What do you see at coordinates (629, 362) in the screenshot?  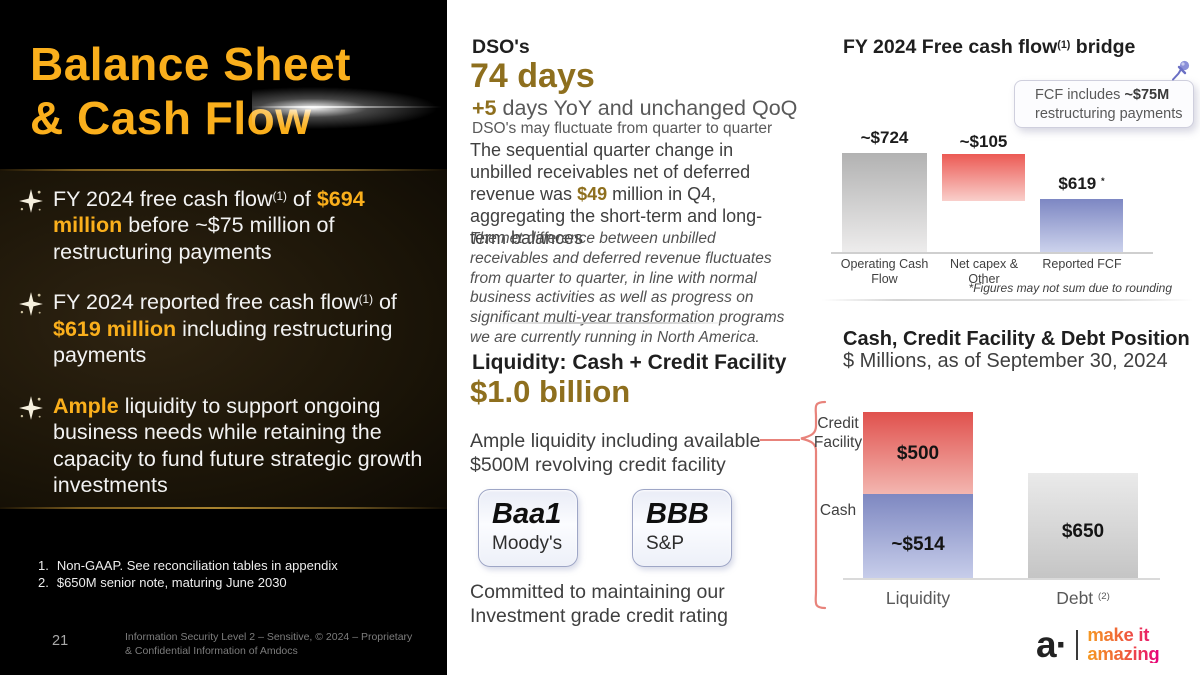 I see `liquidity-heading: Liquidity: Cash + Credit Facility` at bounding box center [629, 362].